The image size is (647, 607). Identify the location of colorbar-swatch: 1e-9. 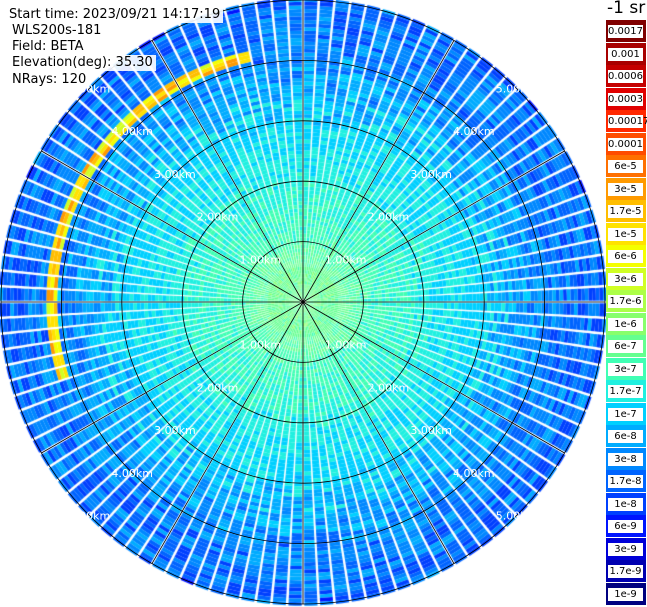
(626, 593).